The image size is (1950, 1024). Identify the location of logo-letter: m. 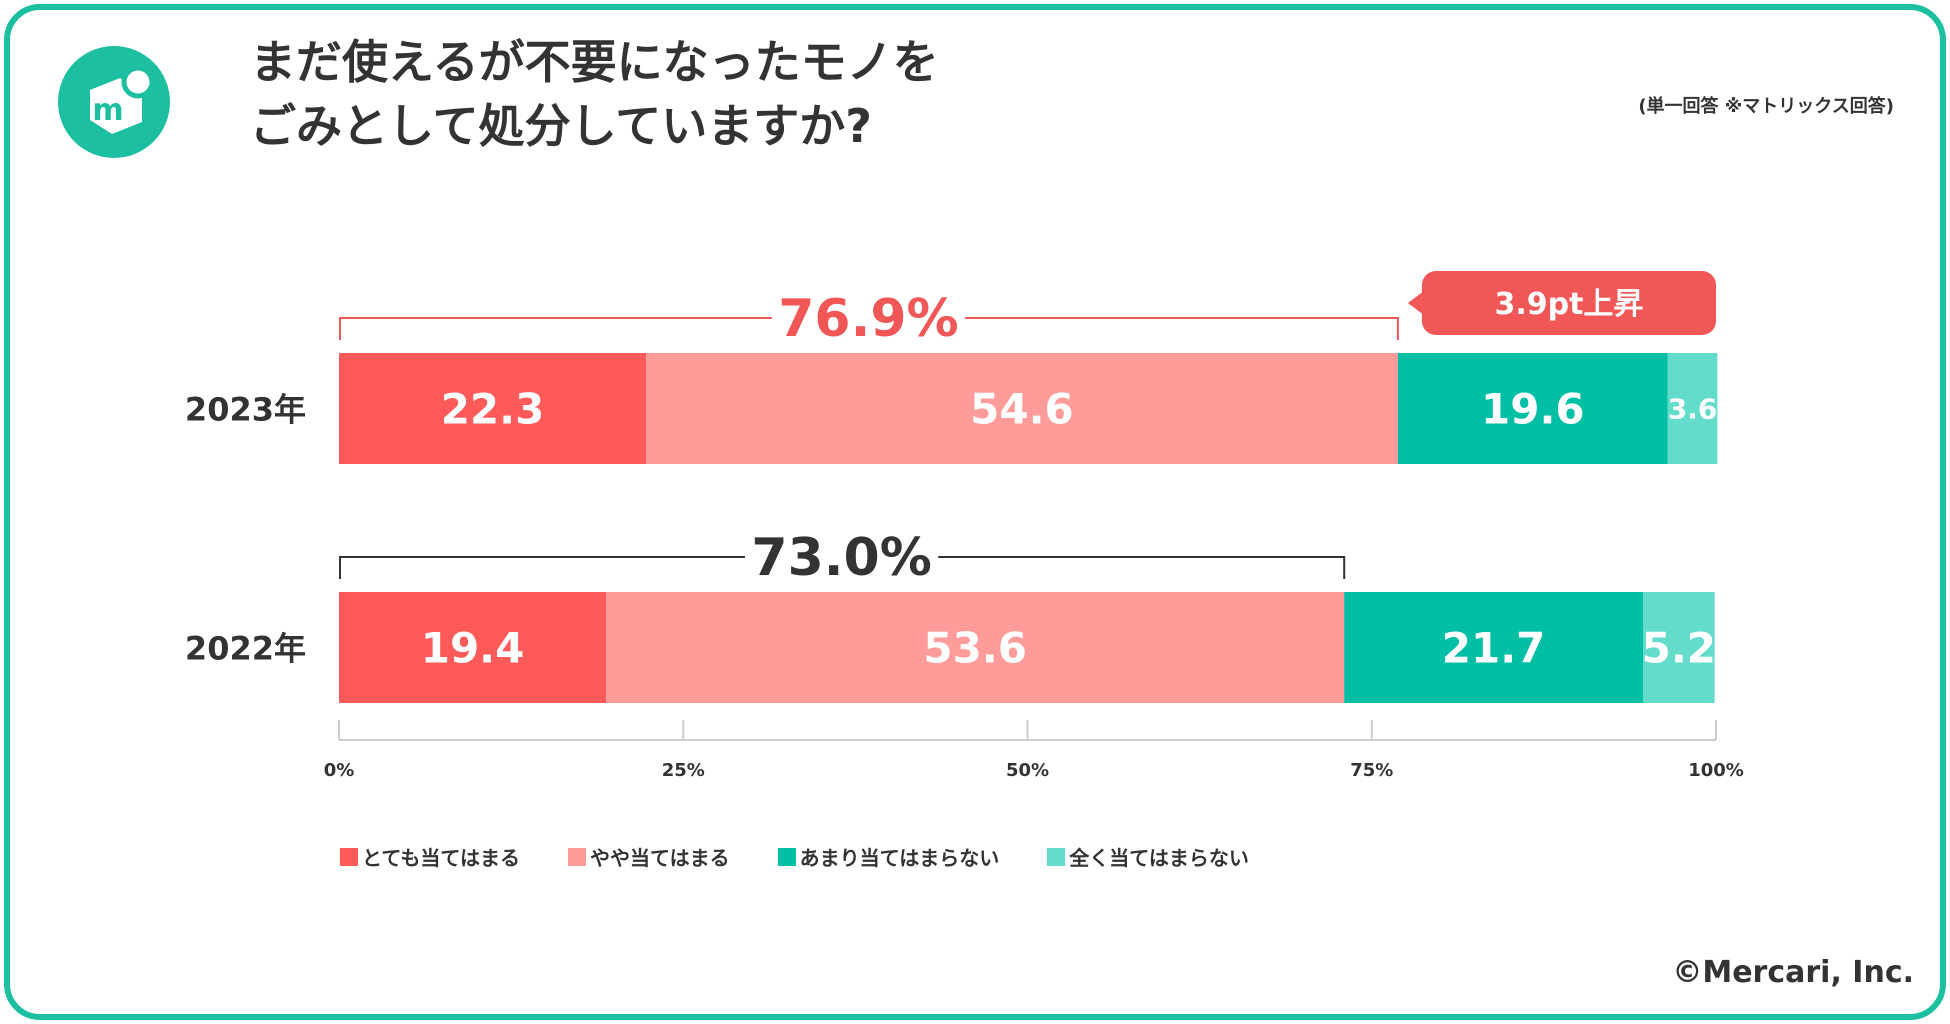
(107, 110).